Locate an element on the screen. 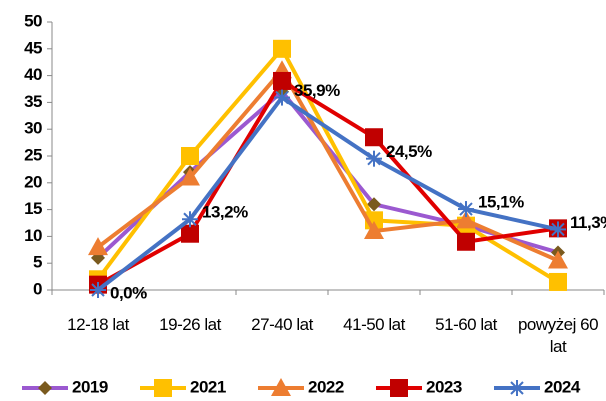 The height and width of the screenshot is (401, 606). x-tick-label: 41-50 lat is located at coordinates (374, 324).